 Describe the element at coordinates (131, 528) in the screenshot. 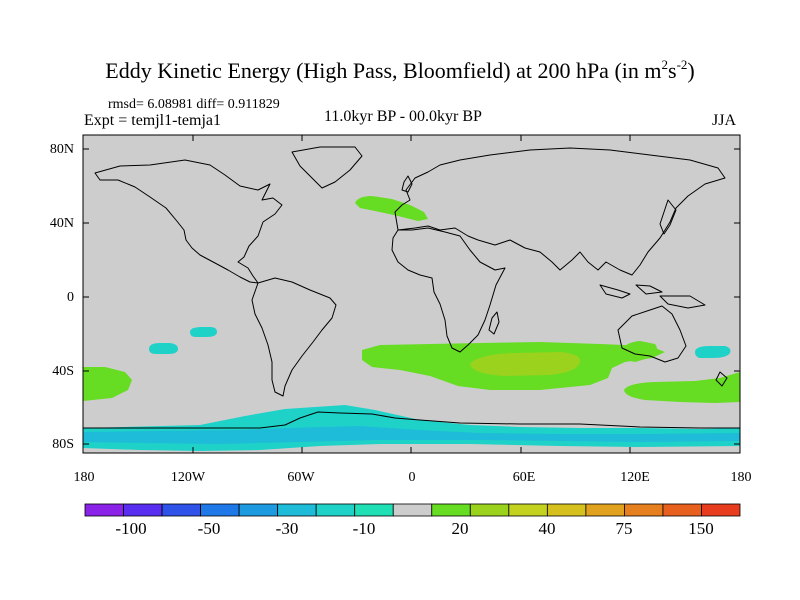

I see `colorbar-label: -100` at that location.